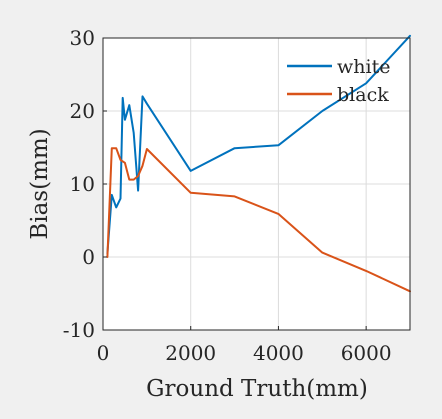 The image size is (442, 419). What do you see at coordinates (190, 353) in the screenshot?
I see `x-tick-label: 2000` at bounding box center [190, 353].